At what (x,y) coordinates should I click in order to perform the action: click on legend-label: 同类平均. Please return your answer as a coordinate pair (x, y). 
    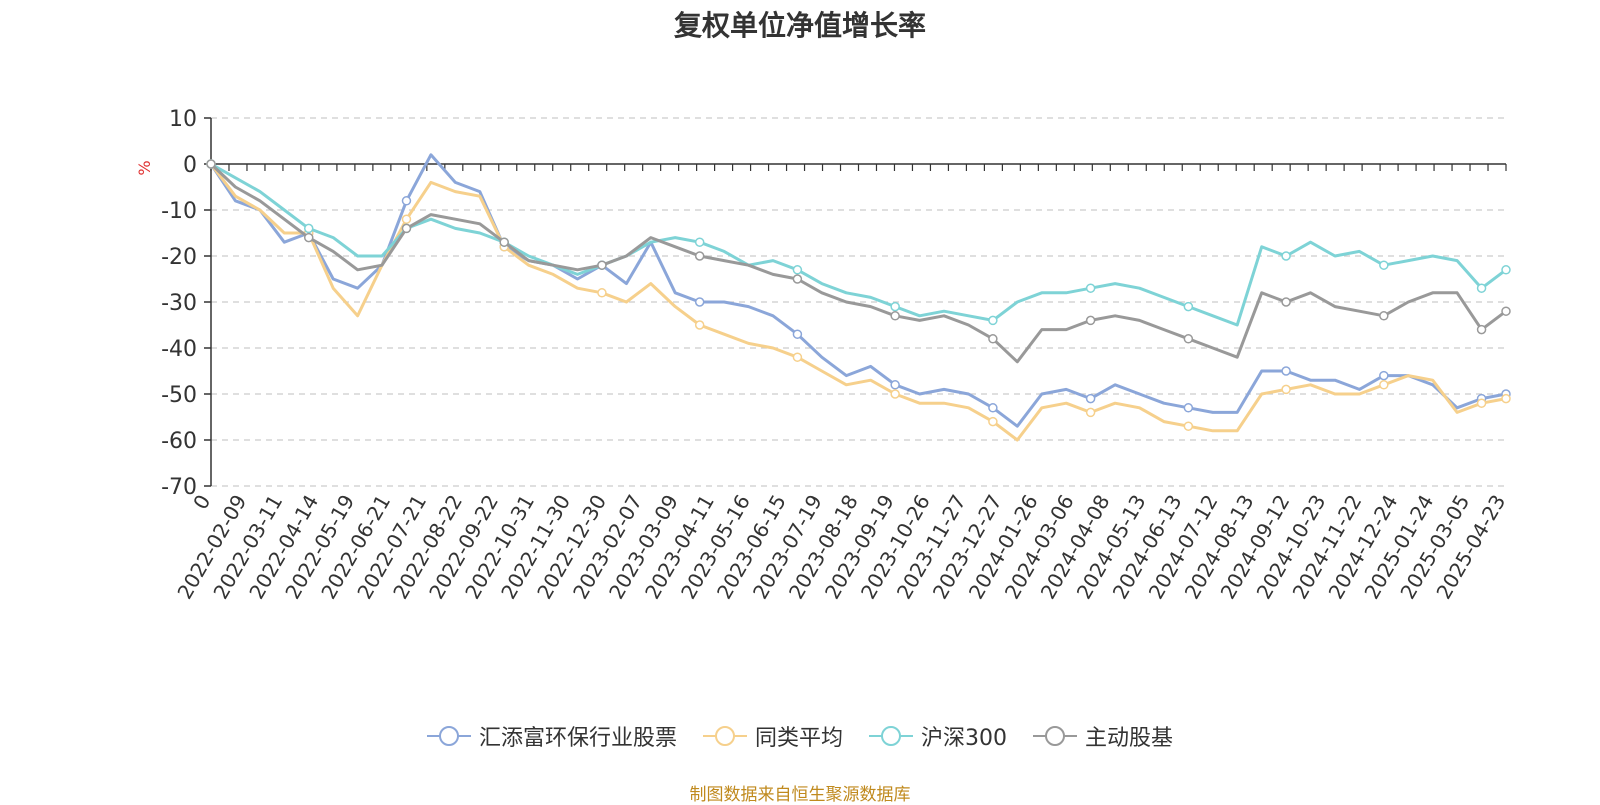
    Looking at the image, I should click on (798, 738).